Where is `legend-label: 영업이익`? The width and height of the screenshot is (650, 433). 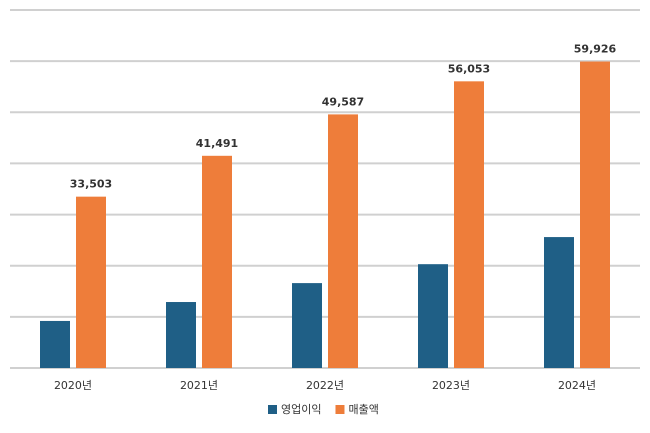
legend-label: 영업이익 is located at coordinates (301, 409).